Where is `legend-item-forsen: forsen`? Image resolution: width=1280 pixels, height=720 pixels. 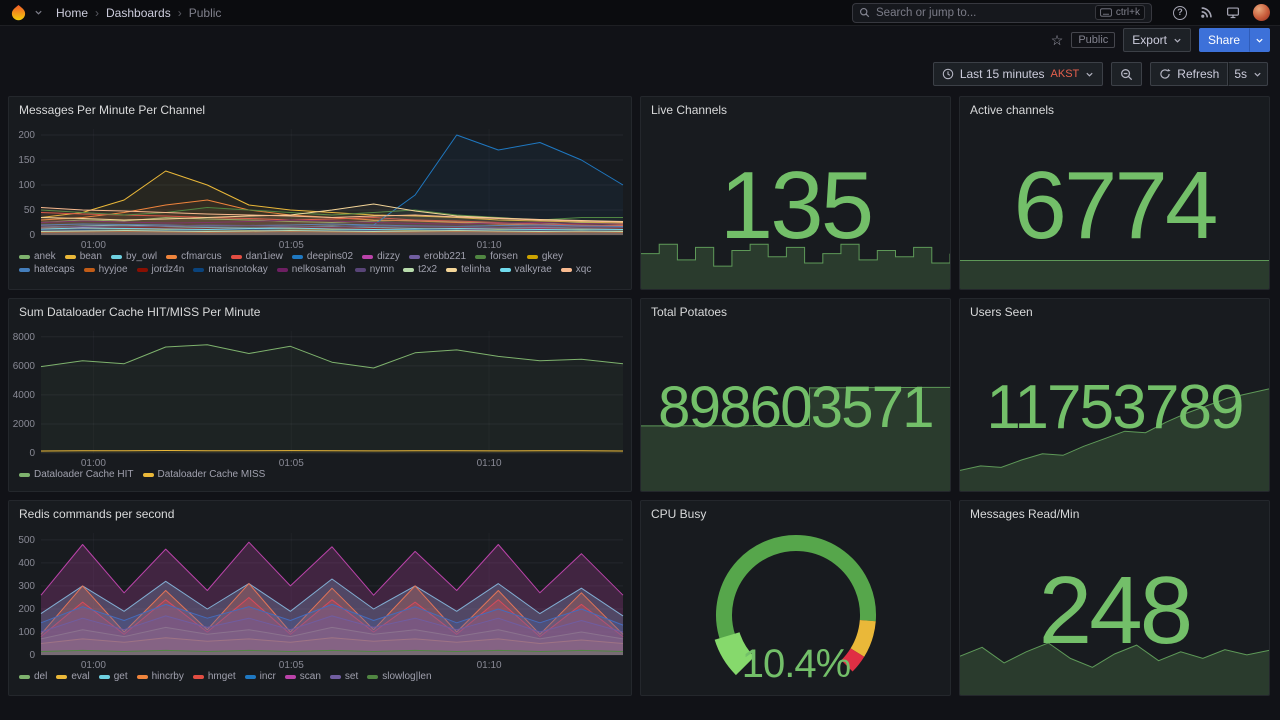 legend-item-forsen: forsen is located at coordinates (496, 256).